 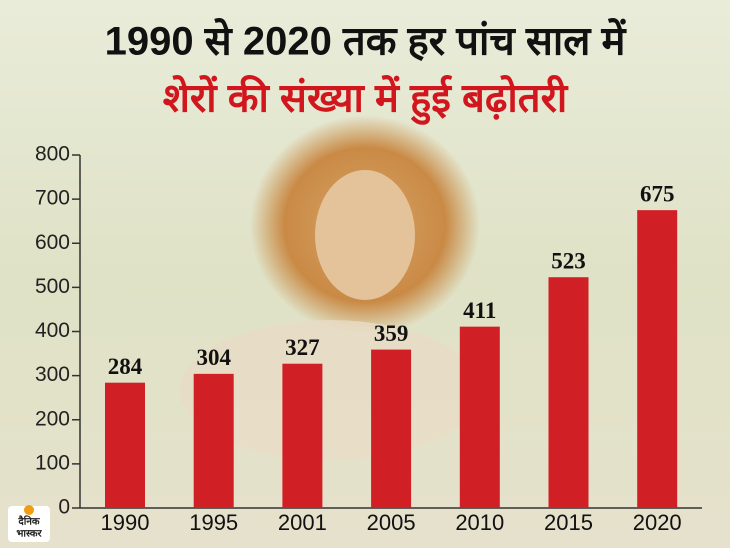 What do you see at coordinates (657, 193) in the screenshot?
I see `value-label: 675` at bounding box center [657, 193].